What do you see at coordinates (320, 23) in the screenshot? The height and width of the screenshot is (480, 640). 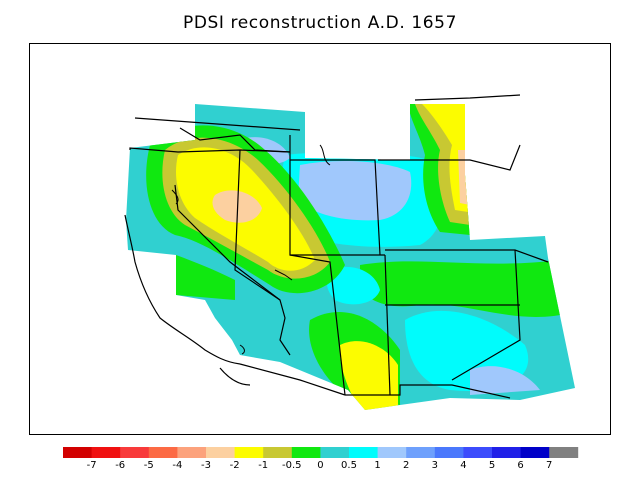 I see `map-title: PDSI reconstruction A.D. 1657` at bounding box center [320, 23].